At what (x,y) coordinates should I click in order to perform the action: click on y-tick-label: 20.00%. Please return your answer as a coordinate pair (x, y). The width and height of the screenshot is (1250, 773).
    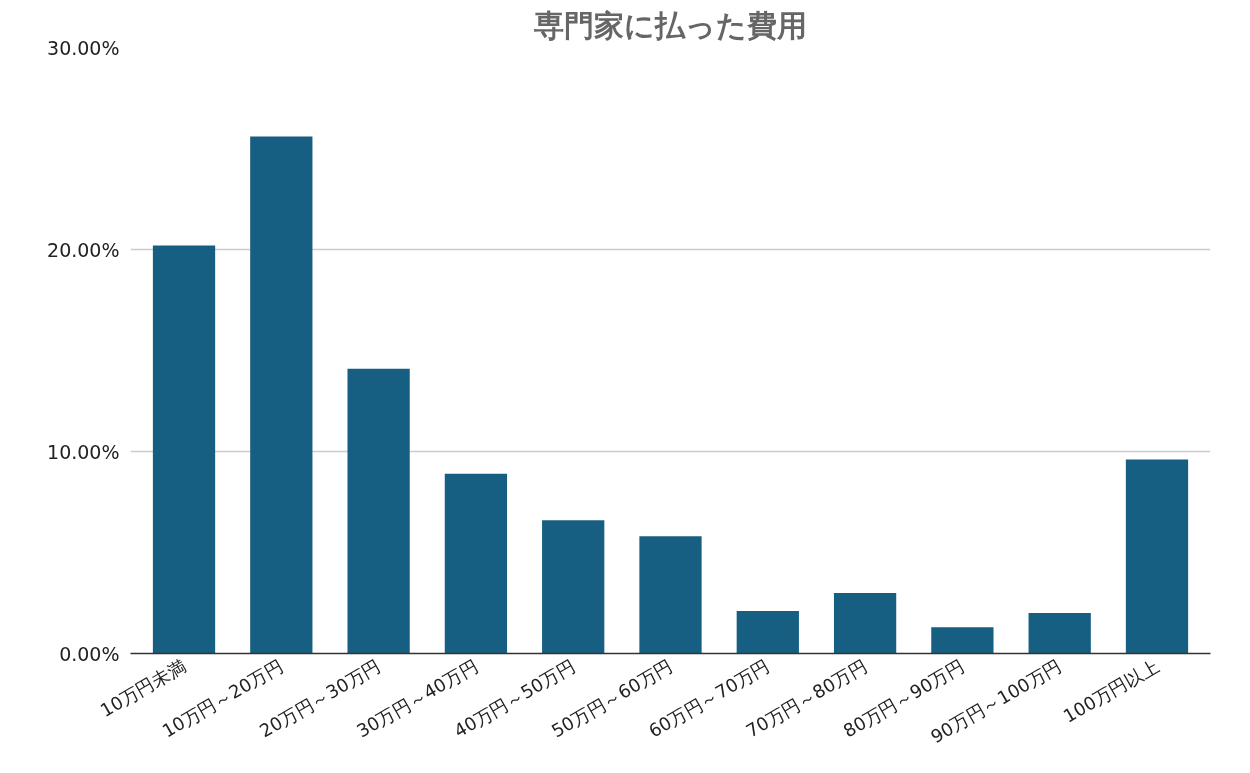
    Looking at the image, I should click on (83, 249).